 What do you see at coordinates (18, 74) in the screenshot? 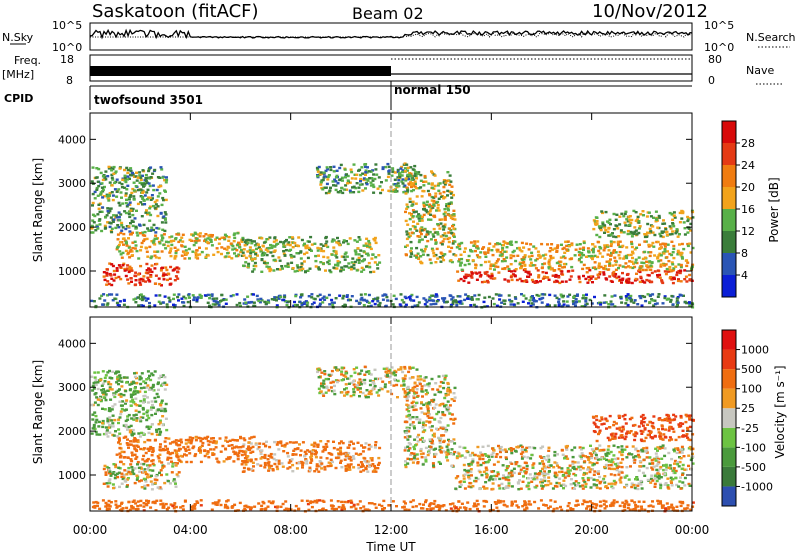
I see `freq-label-2: [MHz]` at bounding box center [18, 74].